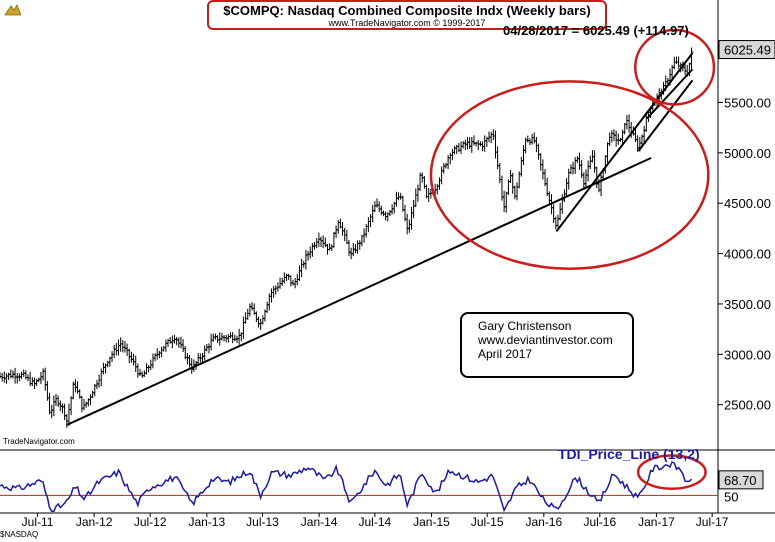 This screenshot has height=542, width=775. Describe the element at coordinates (487, 522) in the screenshot. I see `time-tick-label: Jul-15` at that location.